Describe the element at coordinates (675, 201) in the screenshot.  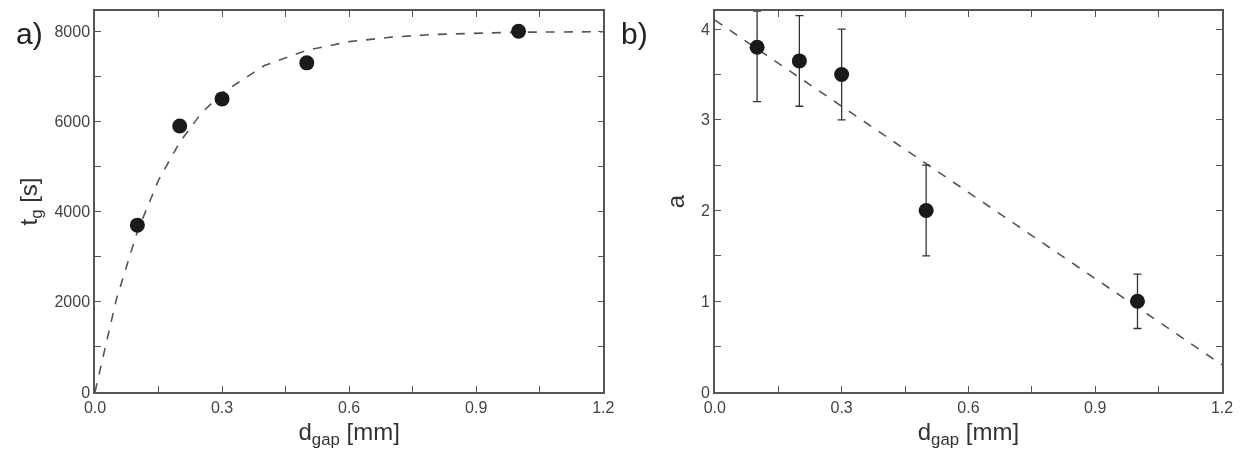
I see `y-axis-title: a` at that location.